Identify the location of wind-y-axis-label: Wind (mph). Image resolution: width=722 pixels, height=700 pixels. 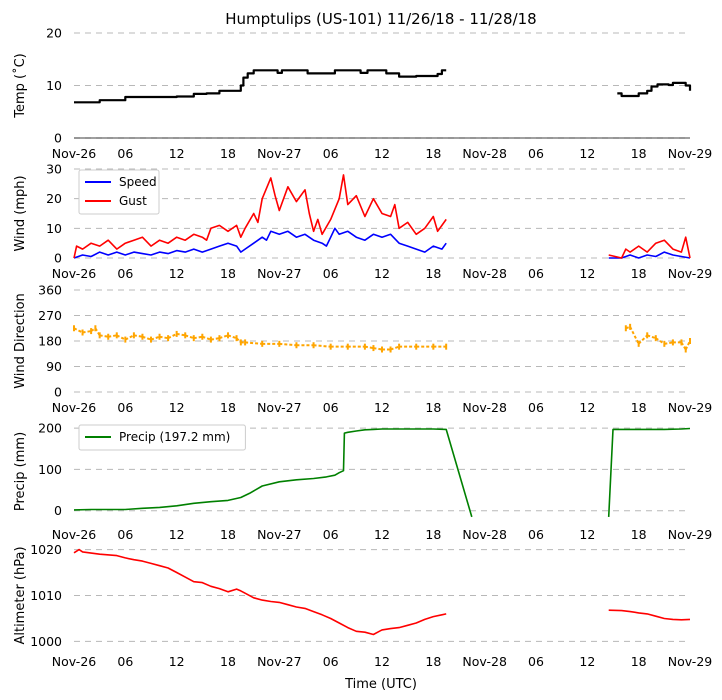
(20, 213).